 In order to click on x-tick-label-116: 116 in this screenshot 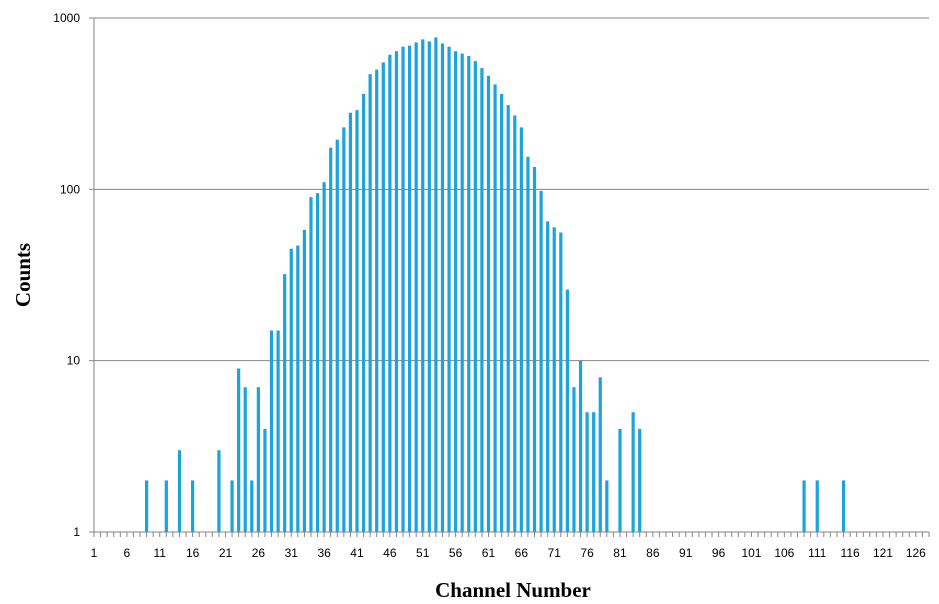, I will do `click(850, 553)`.